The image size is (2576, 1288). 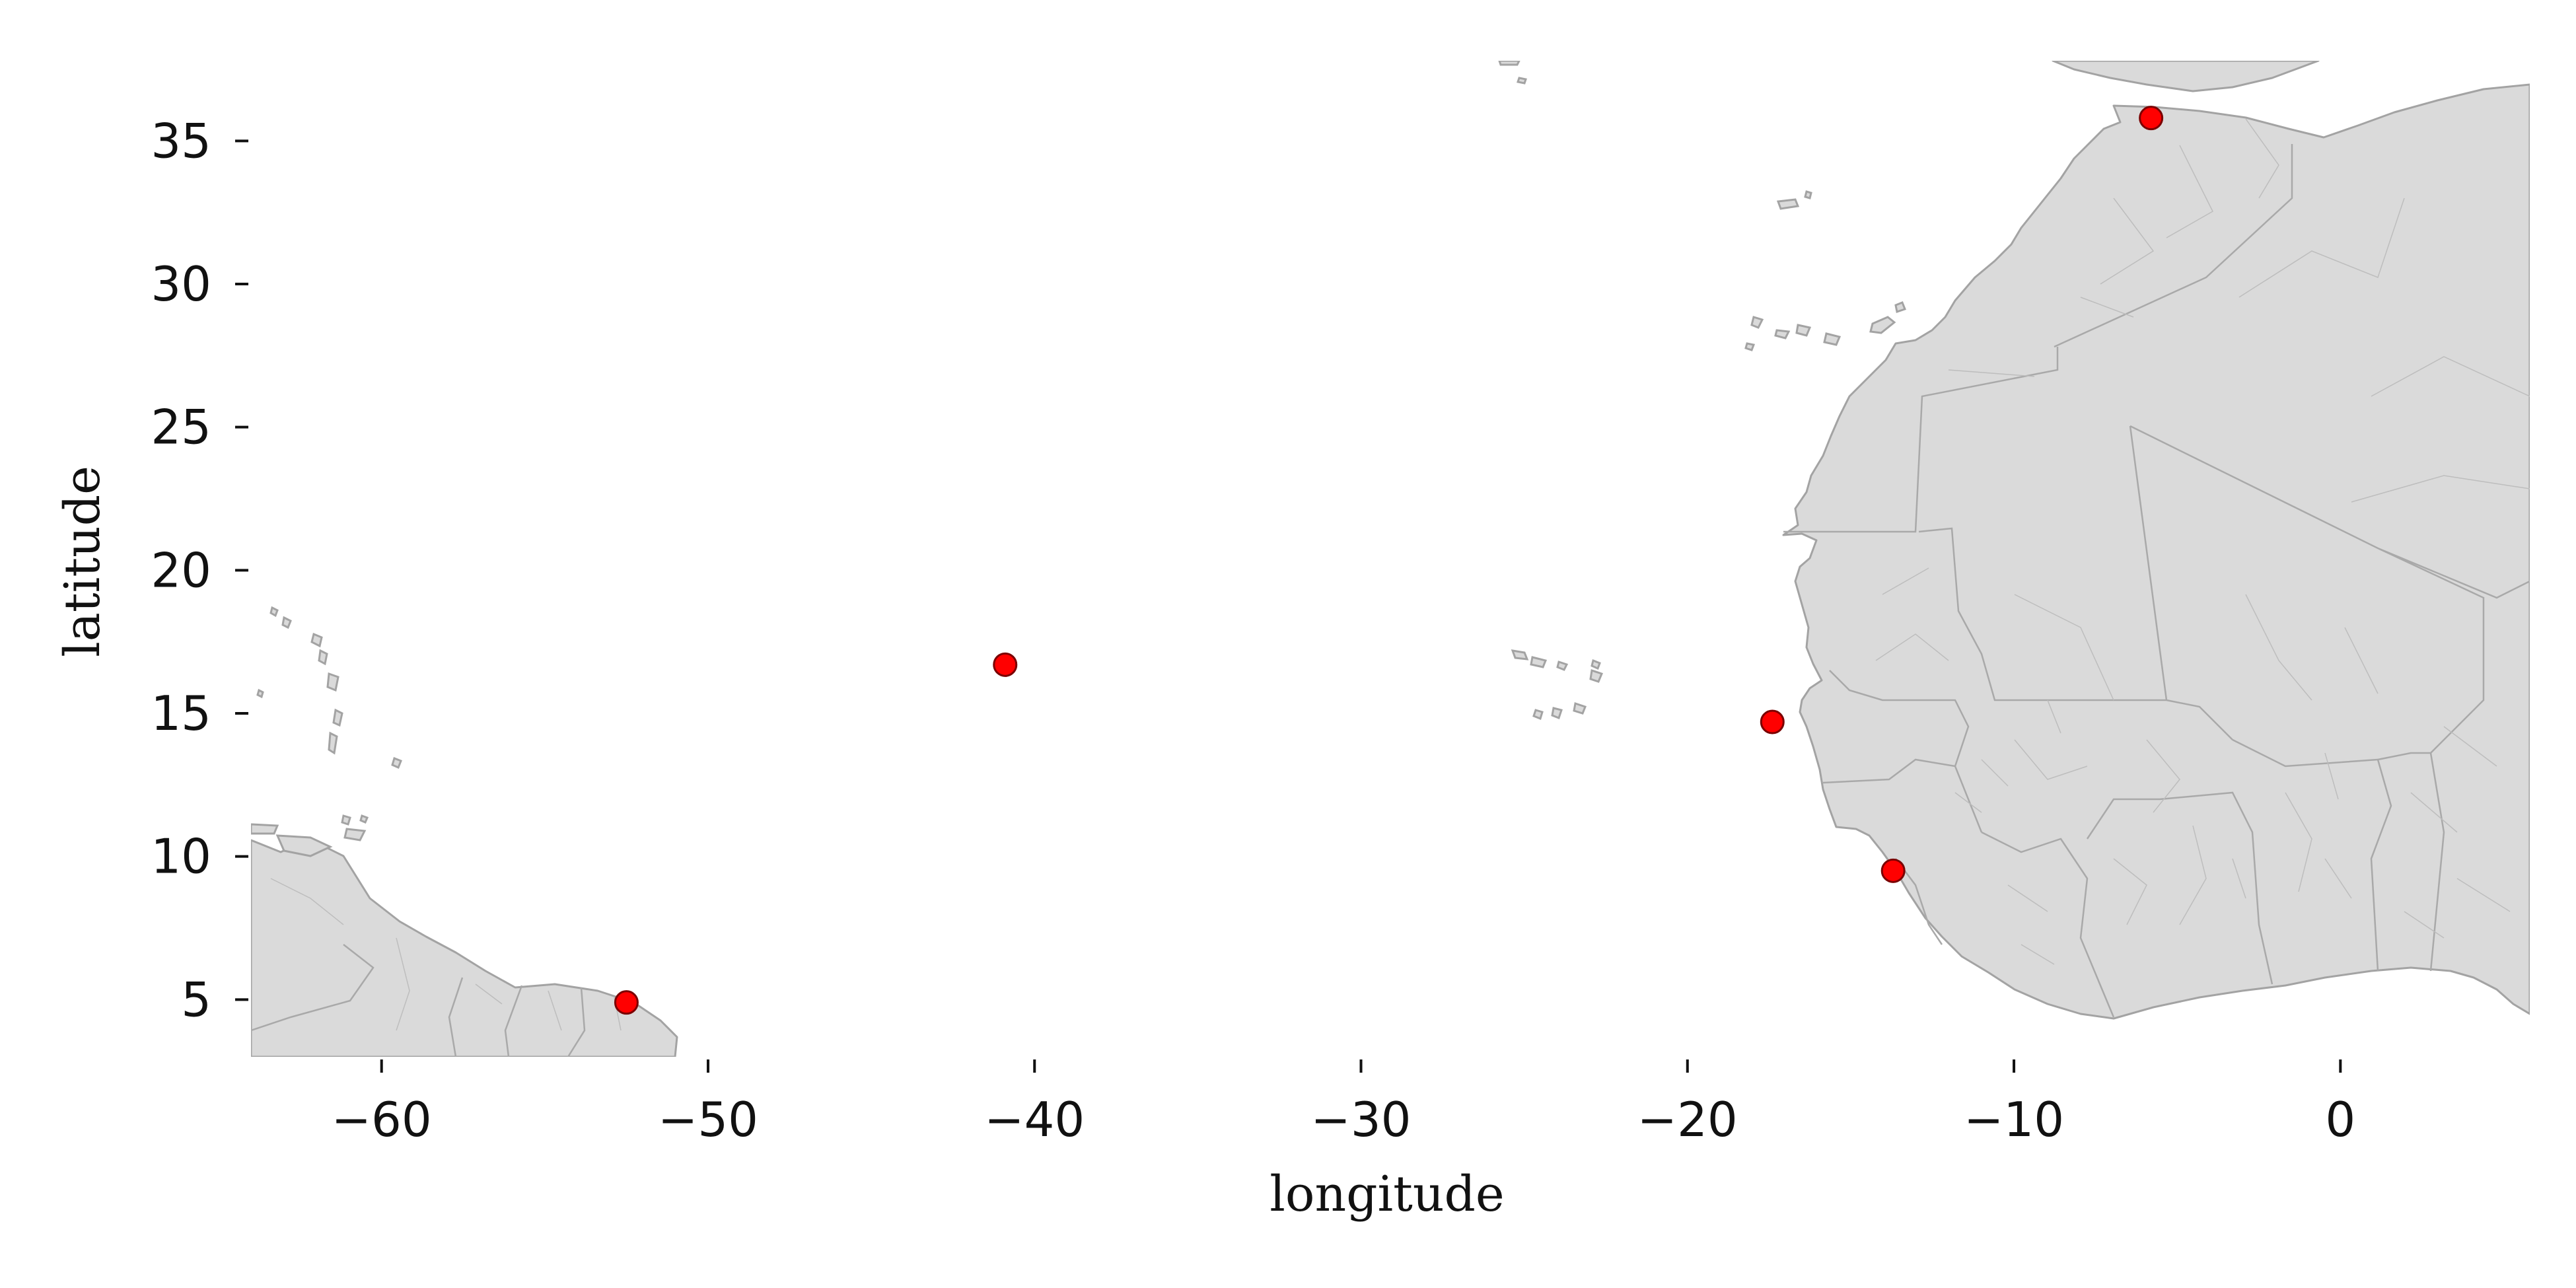 What do you see at coordinates (708, 1119) in the screenshot?
I see `x-tick-label: −50` at bounding box center [708, 1119].